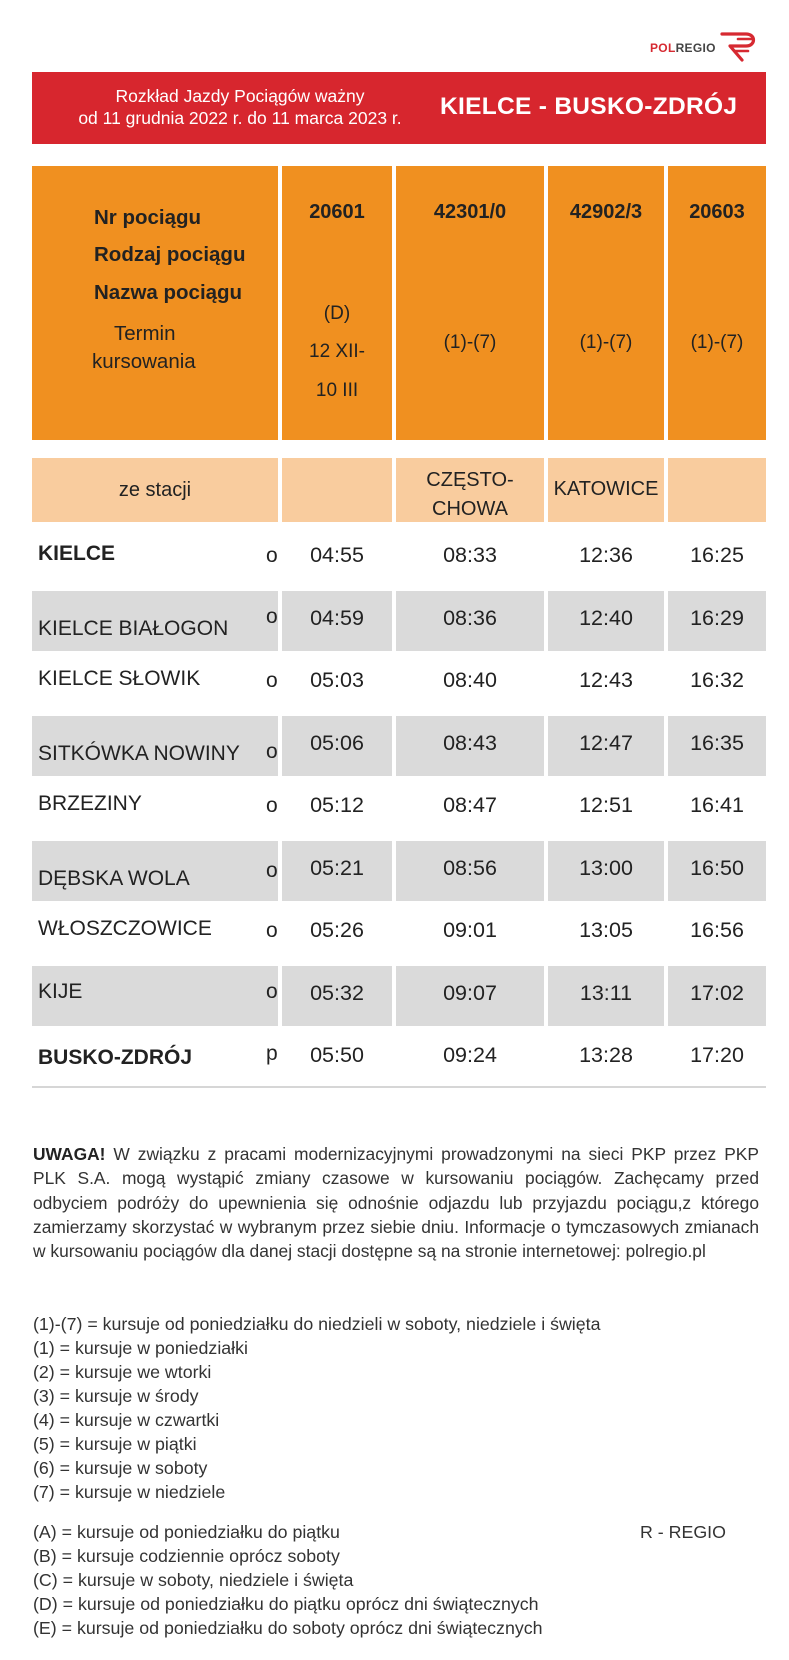 The height and width of the screenshot is (1660, 789). I want to click on time-cell: 13:05, so click(606, 933).